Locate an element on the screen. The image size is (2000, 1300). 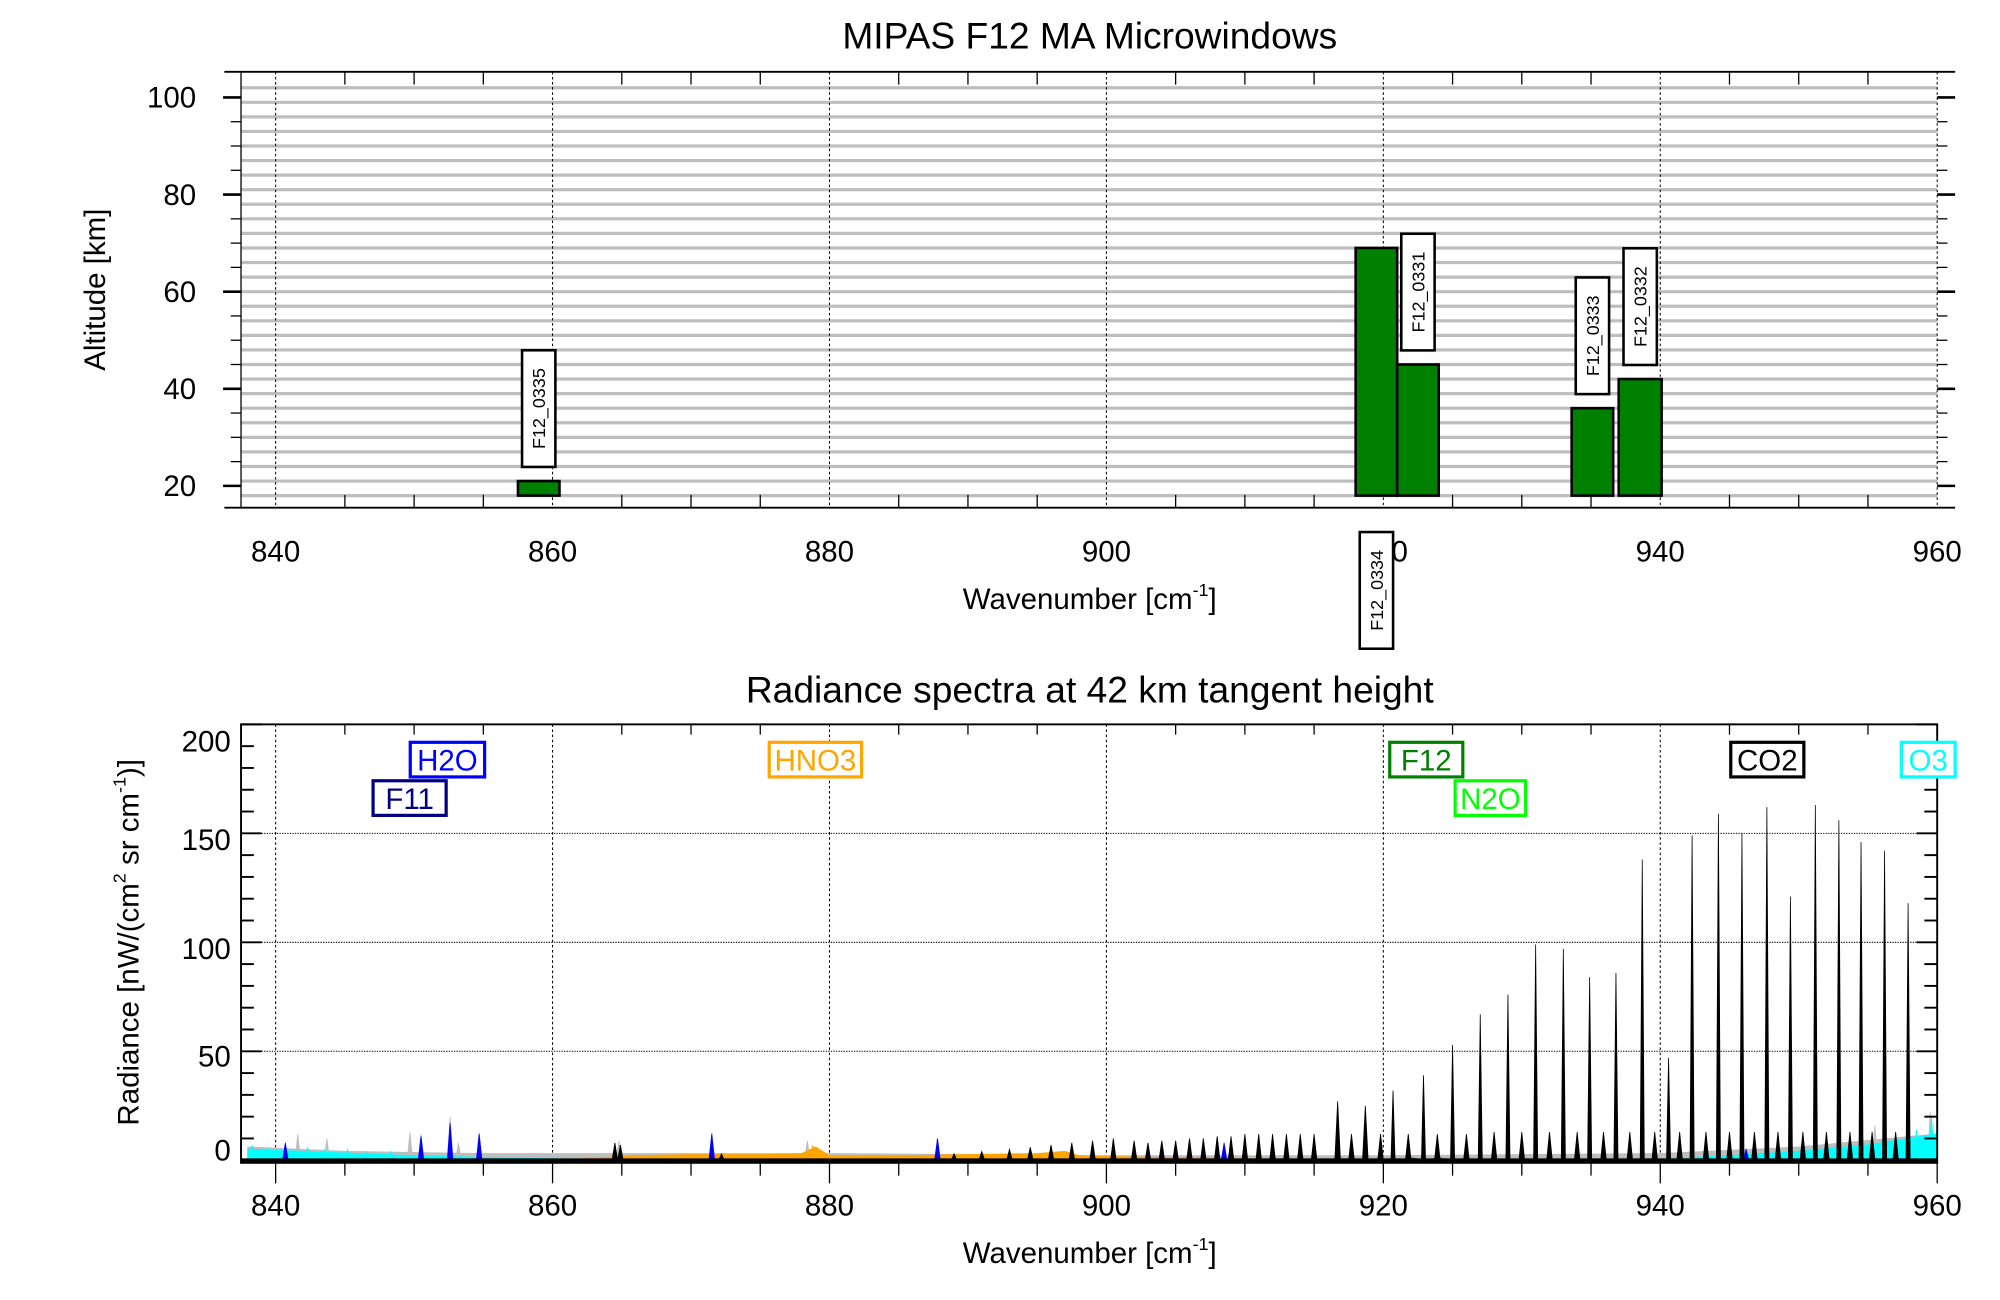
legend-item-o3: O3 is located at coordinates (1928, 759).